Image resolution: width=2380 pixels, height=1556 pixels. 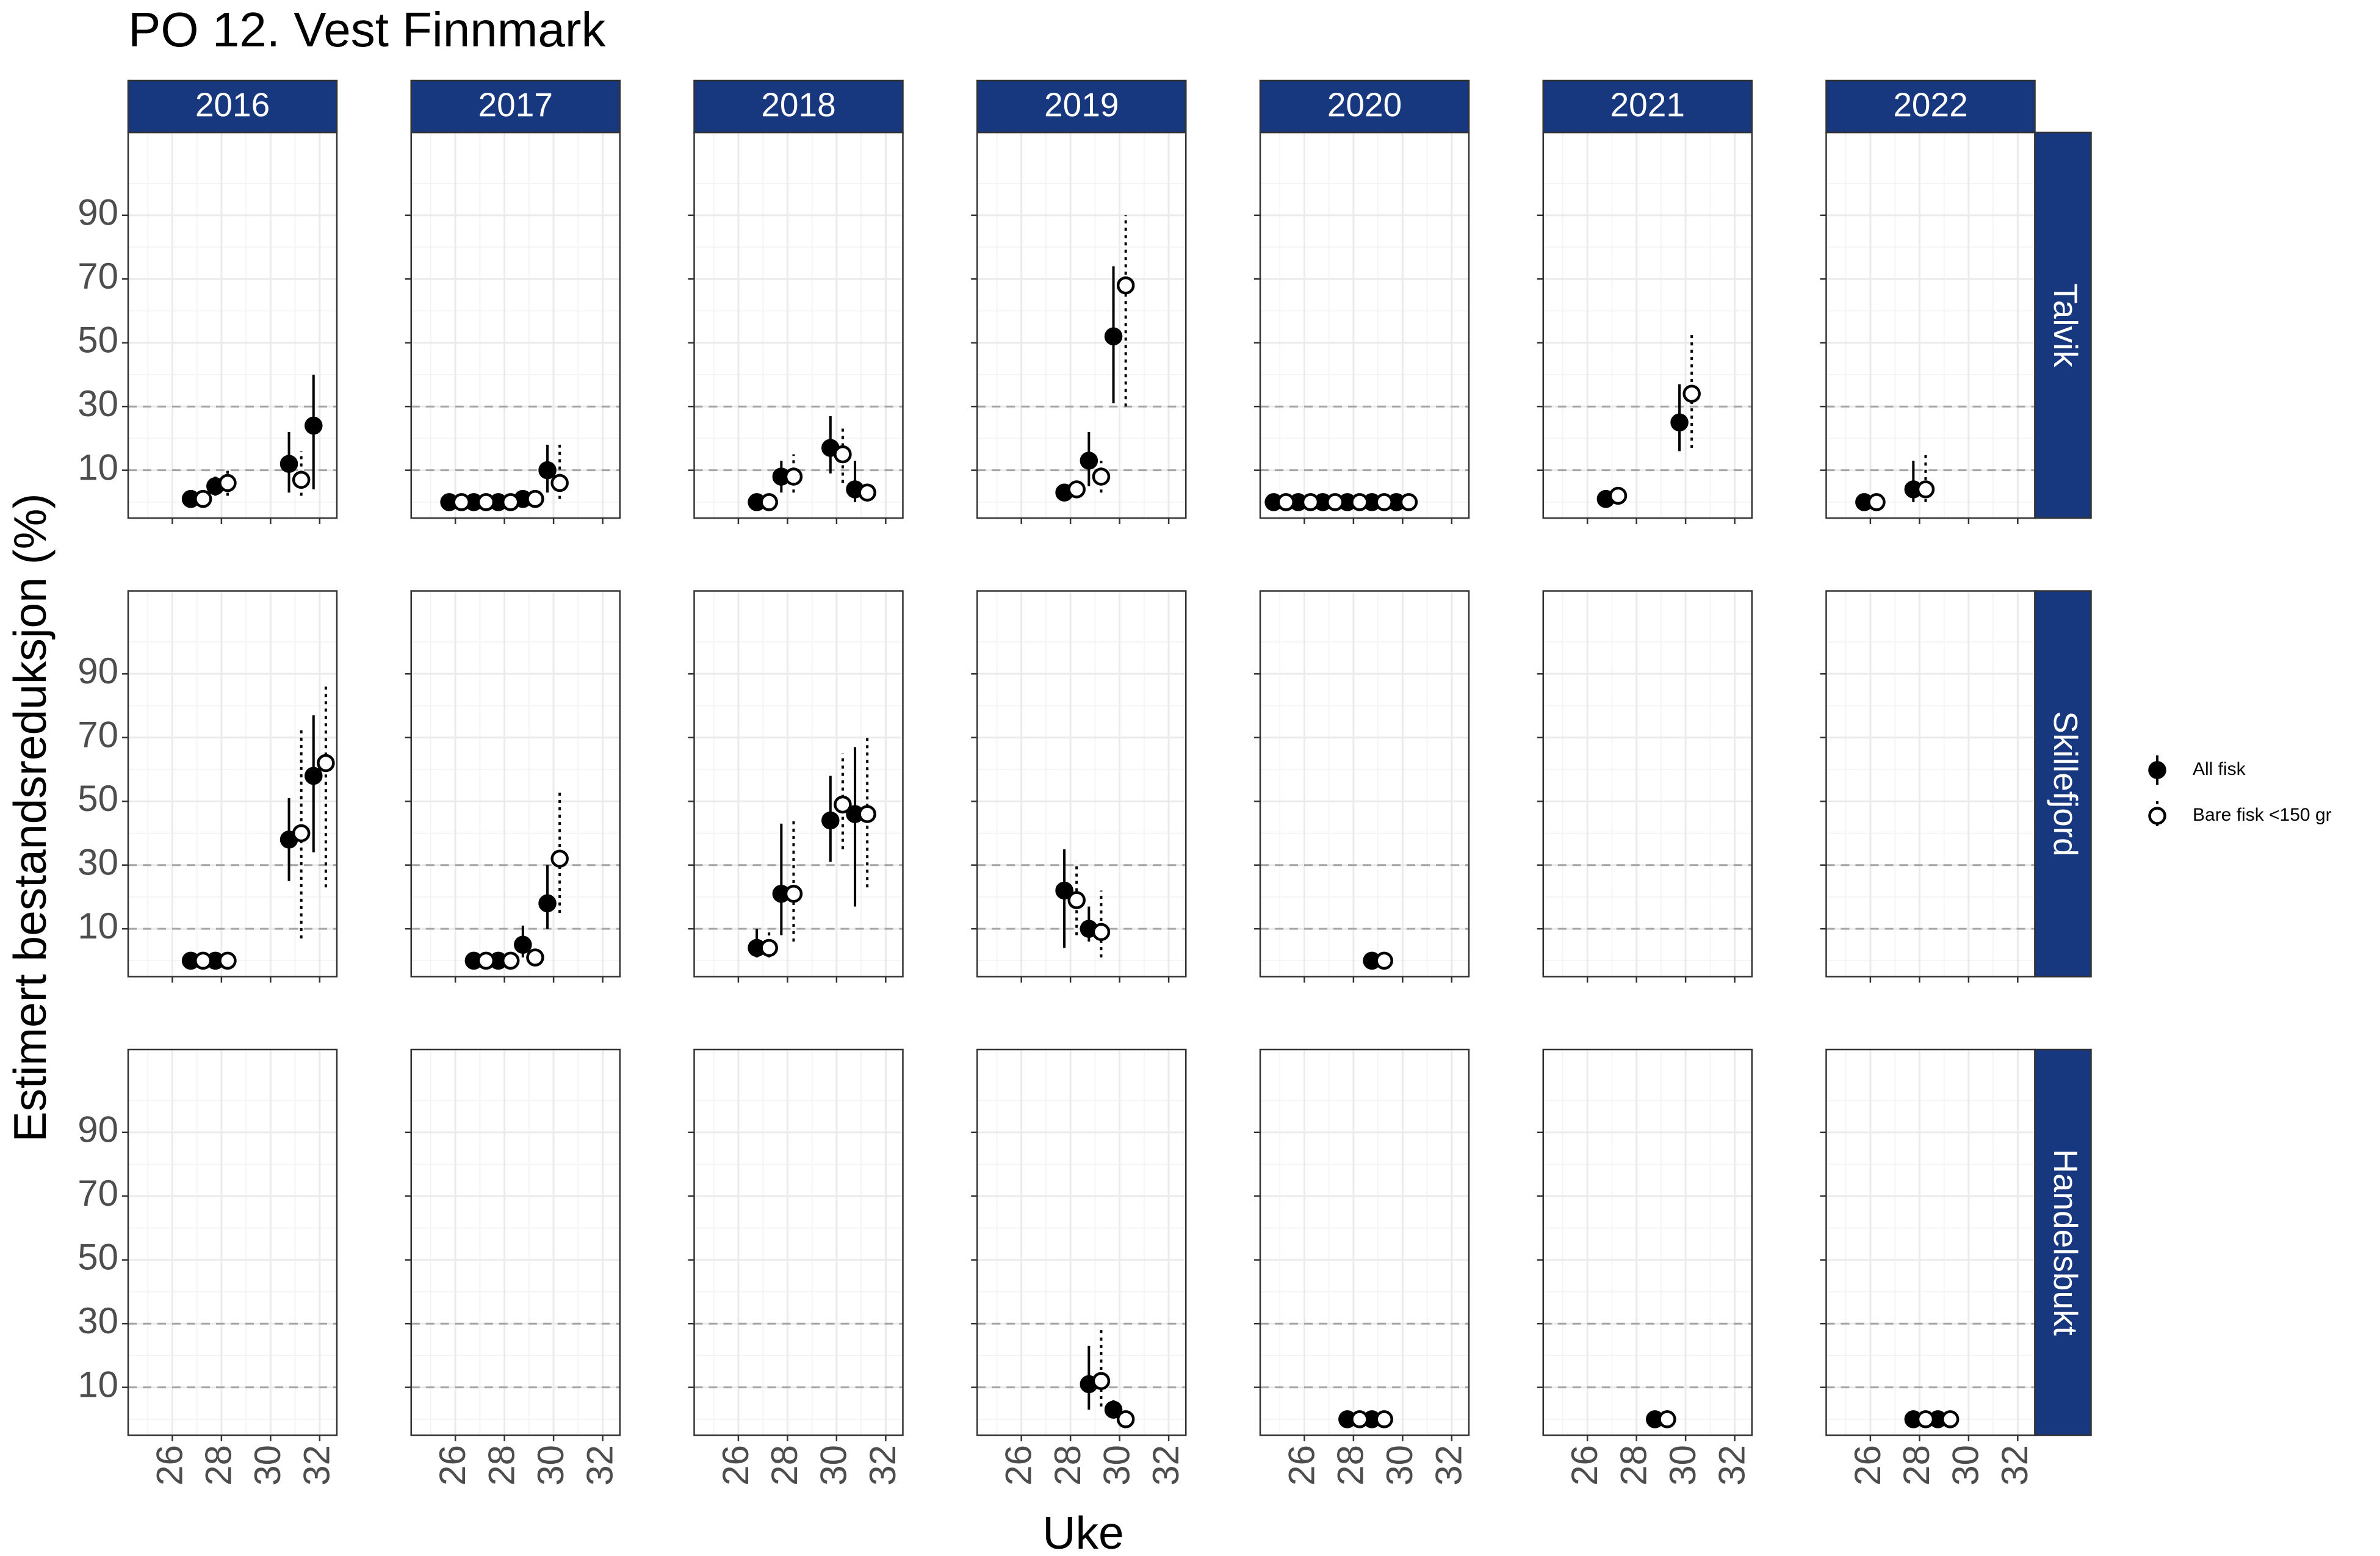 I want to click on row-strip-label: Handelsbukt, so click(x=2066, y=1243).